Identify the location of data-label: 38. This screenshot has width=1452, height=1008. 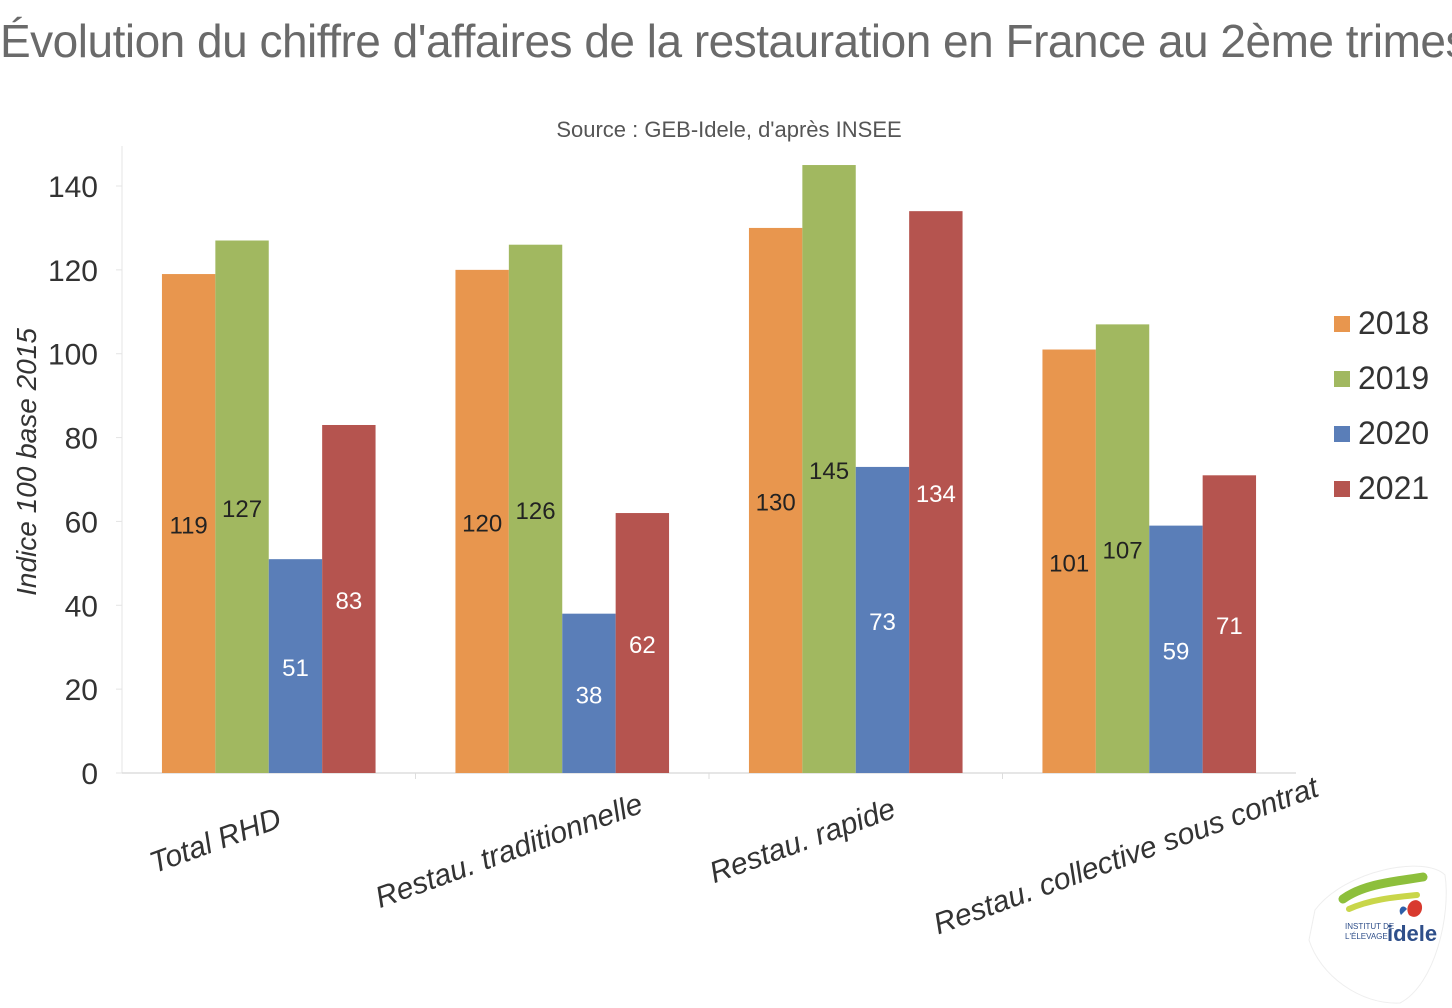
(589, 695).